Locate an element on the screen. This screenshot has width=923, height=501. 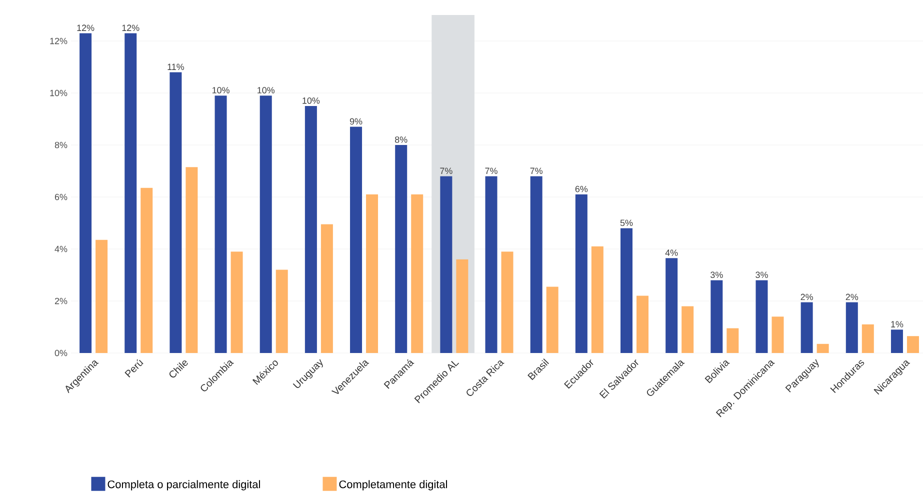
y-tick-label: 4% is located at coordinates (61, 249).